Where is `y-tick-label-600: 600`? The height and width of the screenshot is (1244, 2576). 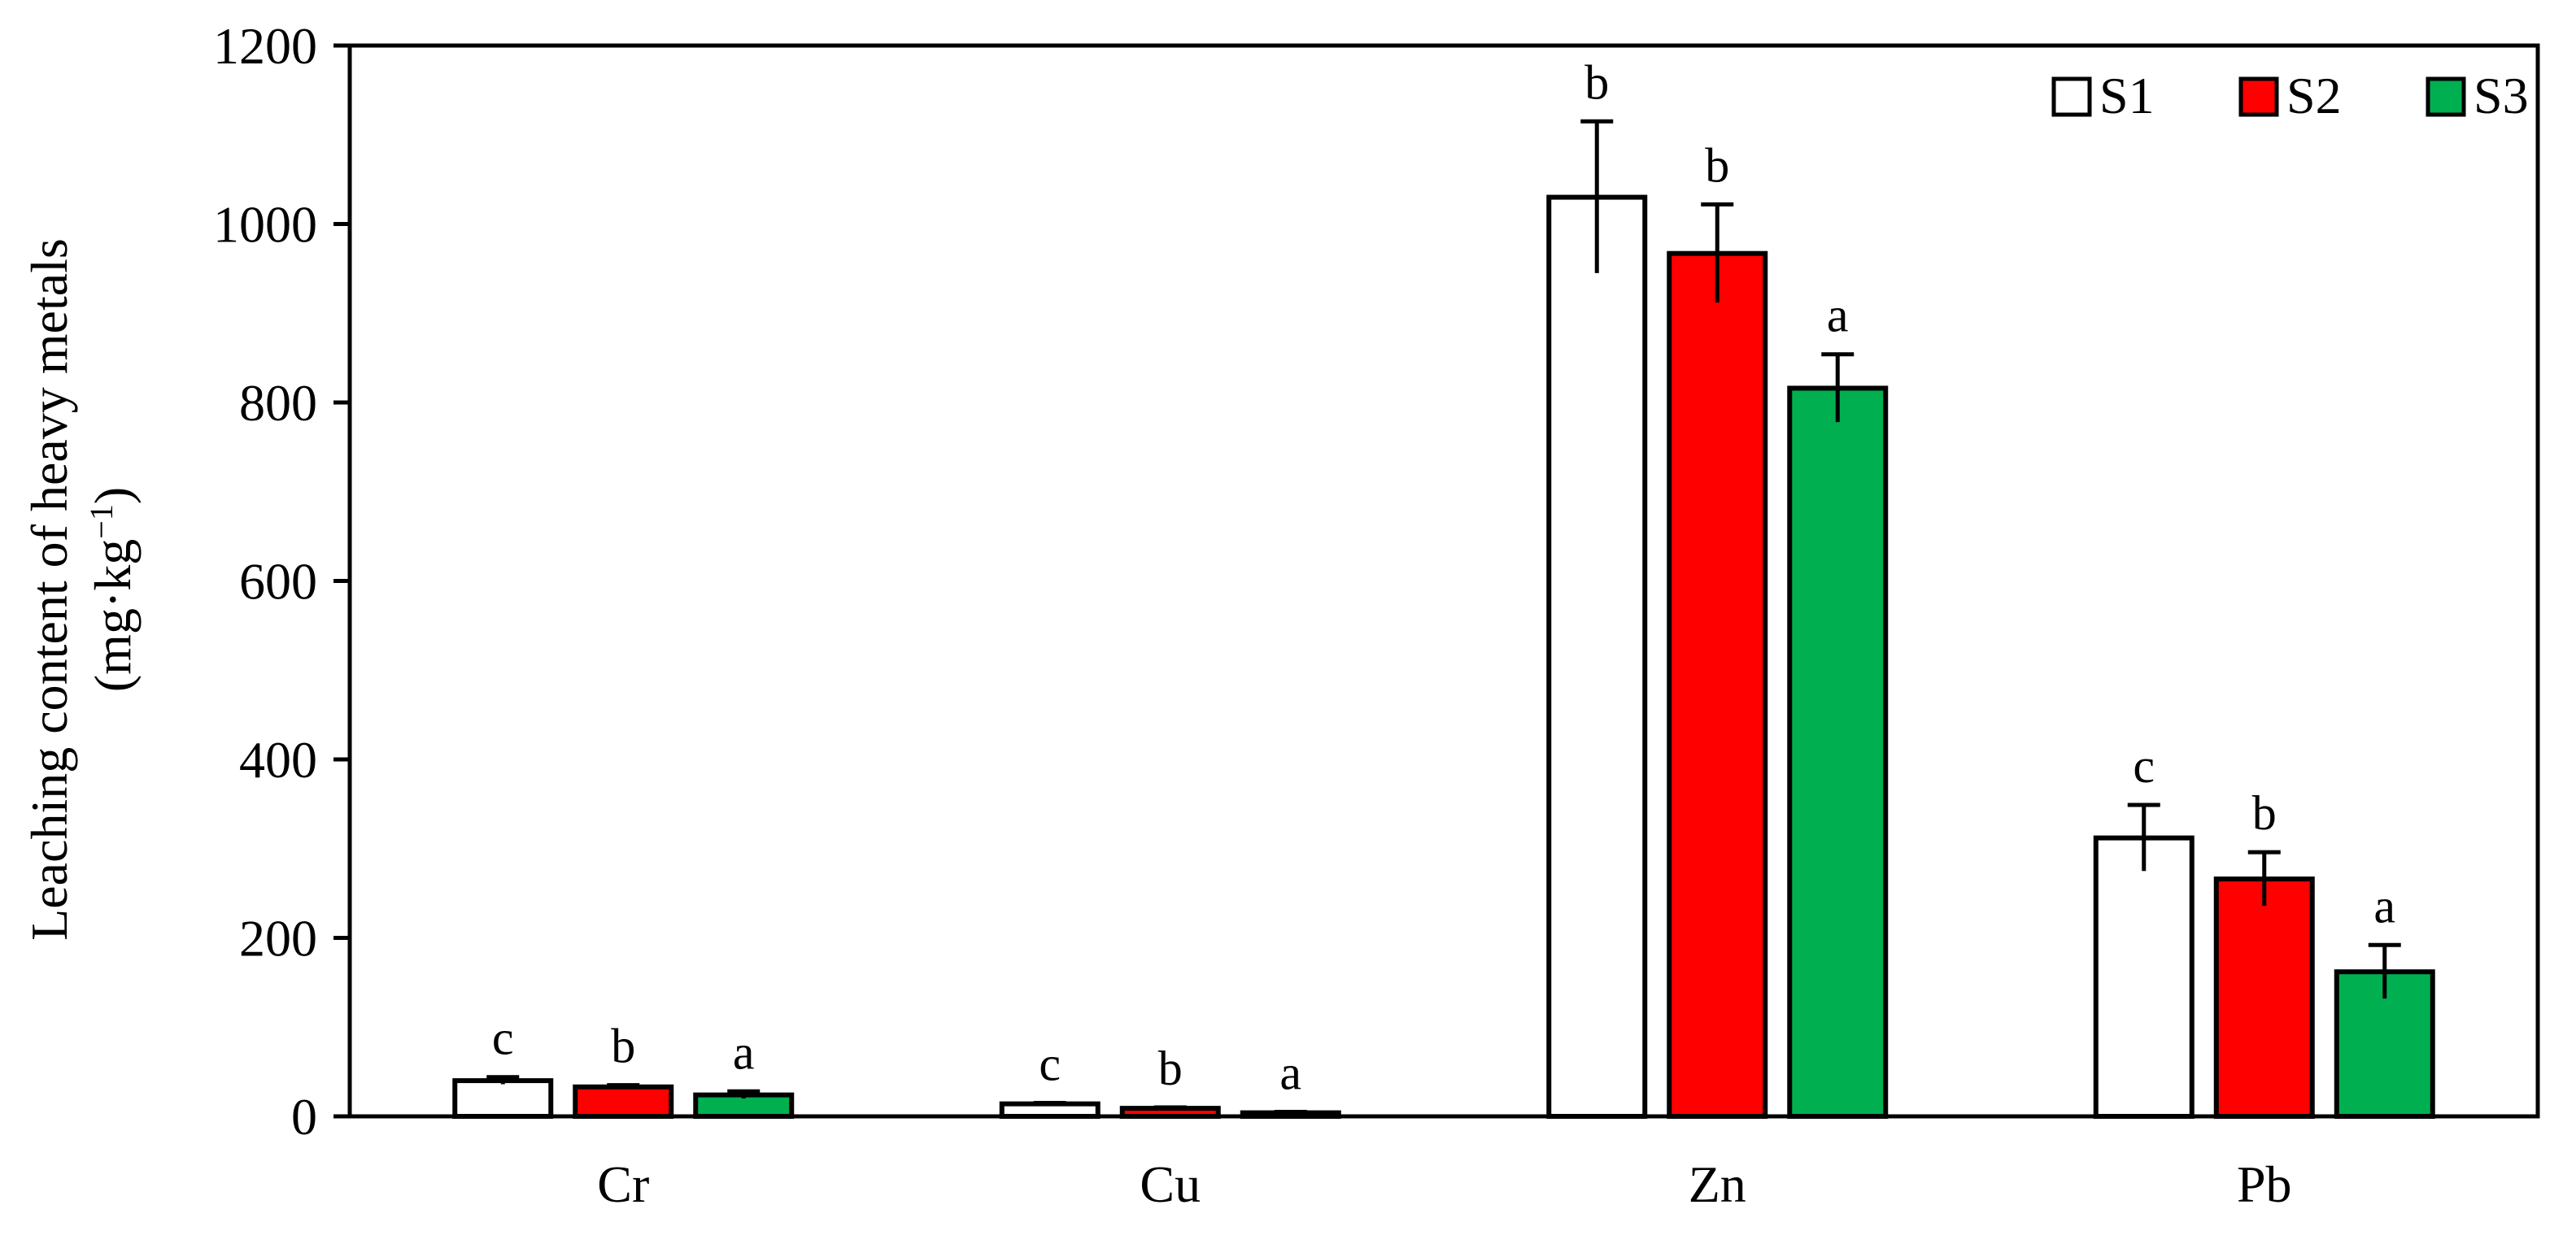
y-tick-label-600: 600 is located at coordinates (278, 582).